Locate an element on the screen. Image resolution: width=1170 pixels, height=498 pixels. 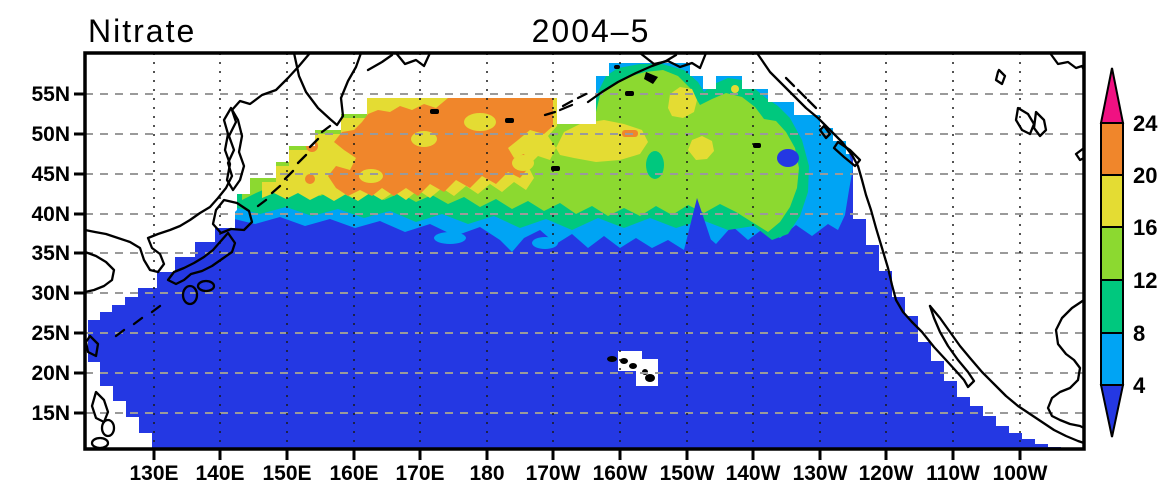
coast-kyushu is located at coordinates (190, 295).